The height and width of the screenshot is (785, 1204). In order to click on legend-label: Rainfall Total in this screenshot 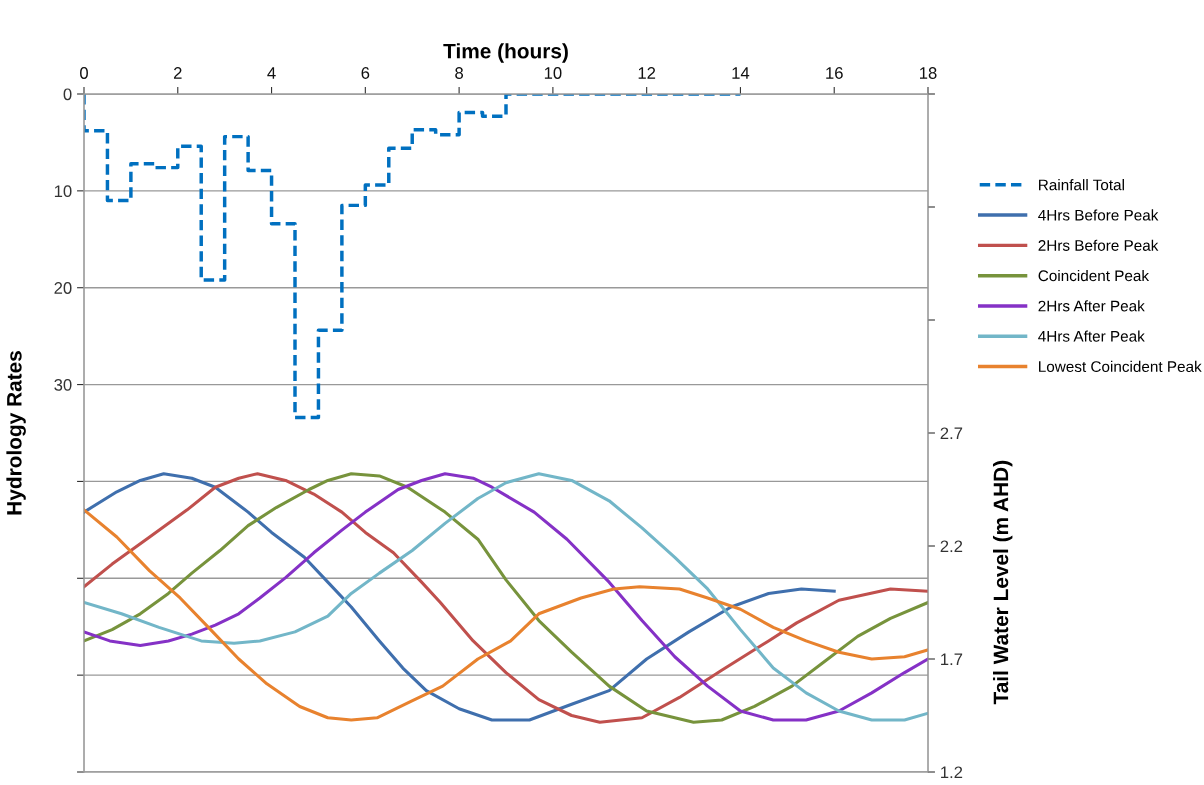, I will do `click(1081, 185)`.